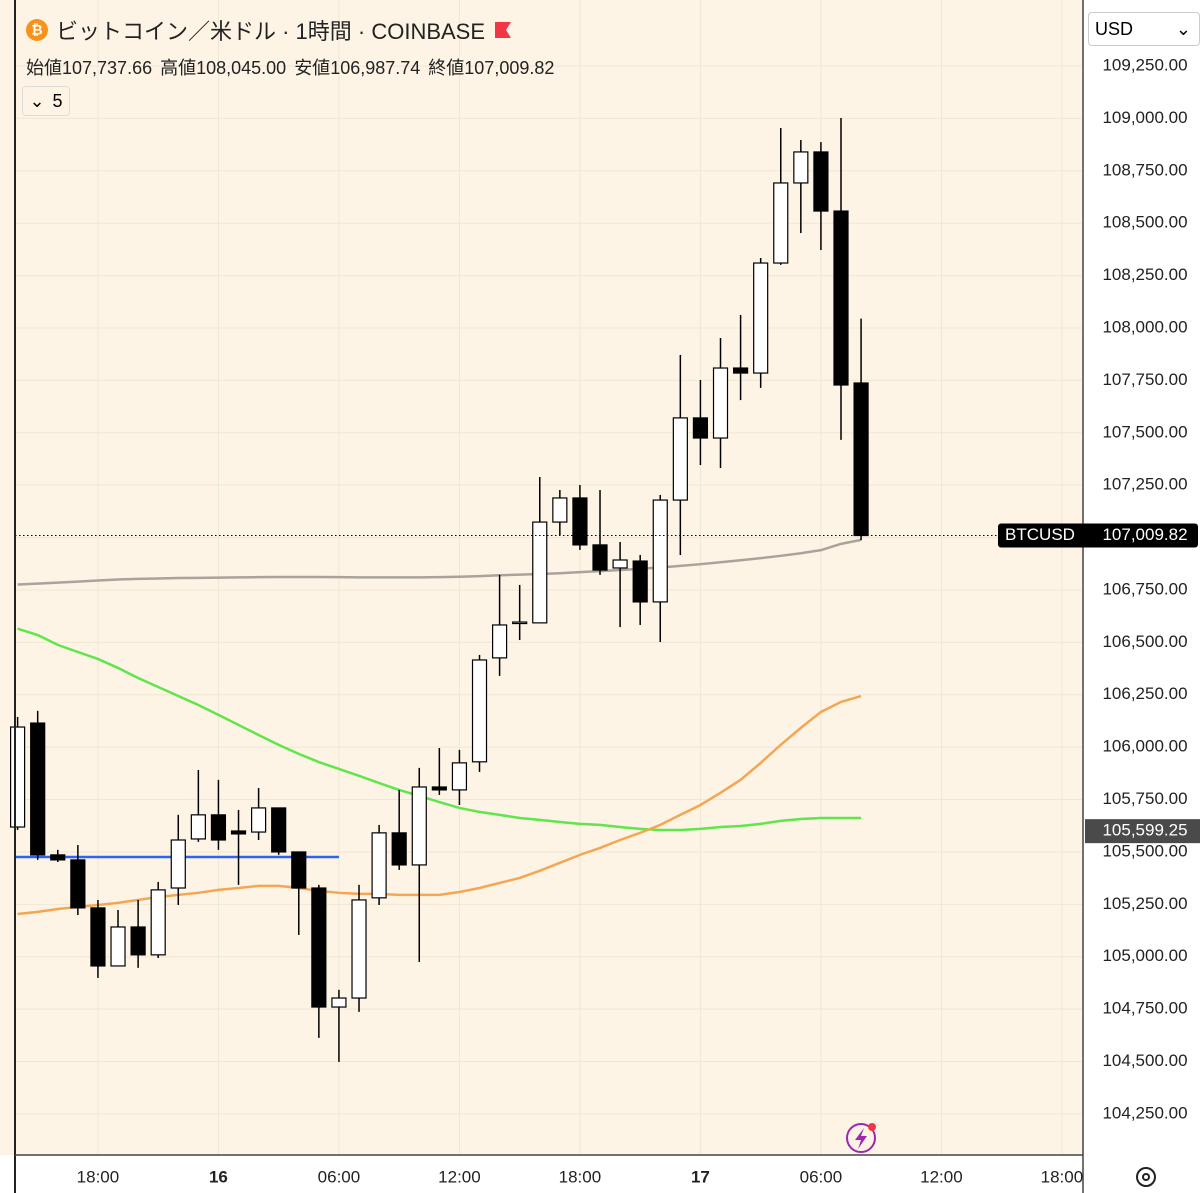 The width and height of the screenshot is (1200, 1193). What do you see at coordinates (1144, 274) in the screenshot?
I see `y-tick-label: 108,250.00` at bounding box center [1144, 274].